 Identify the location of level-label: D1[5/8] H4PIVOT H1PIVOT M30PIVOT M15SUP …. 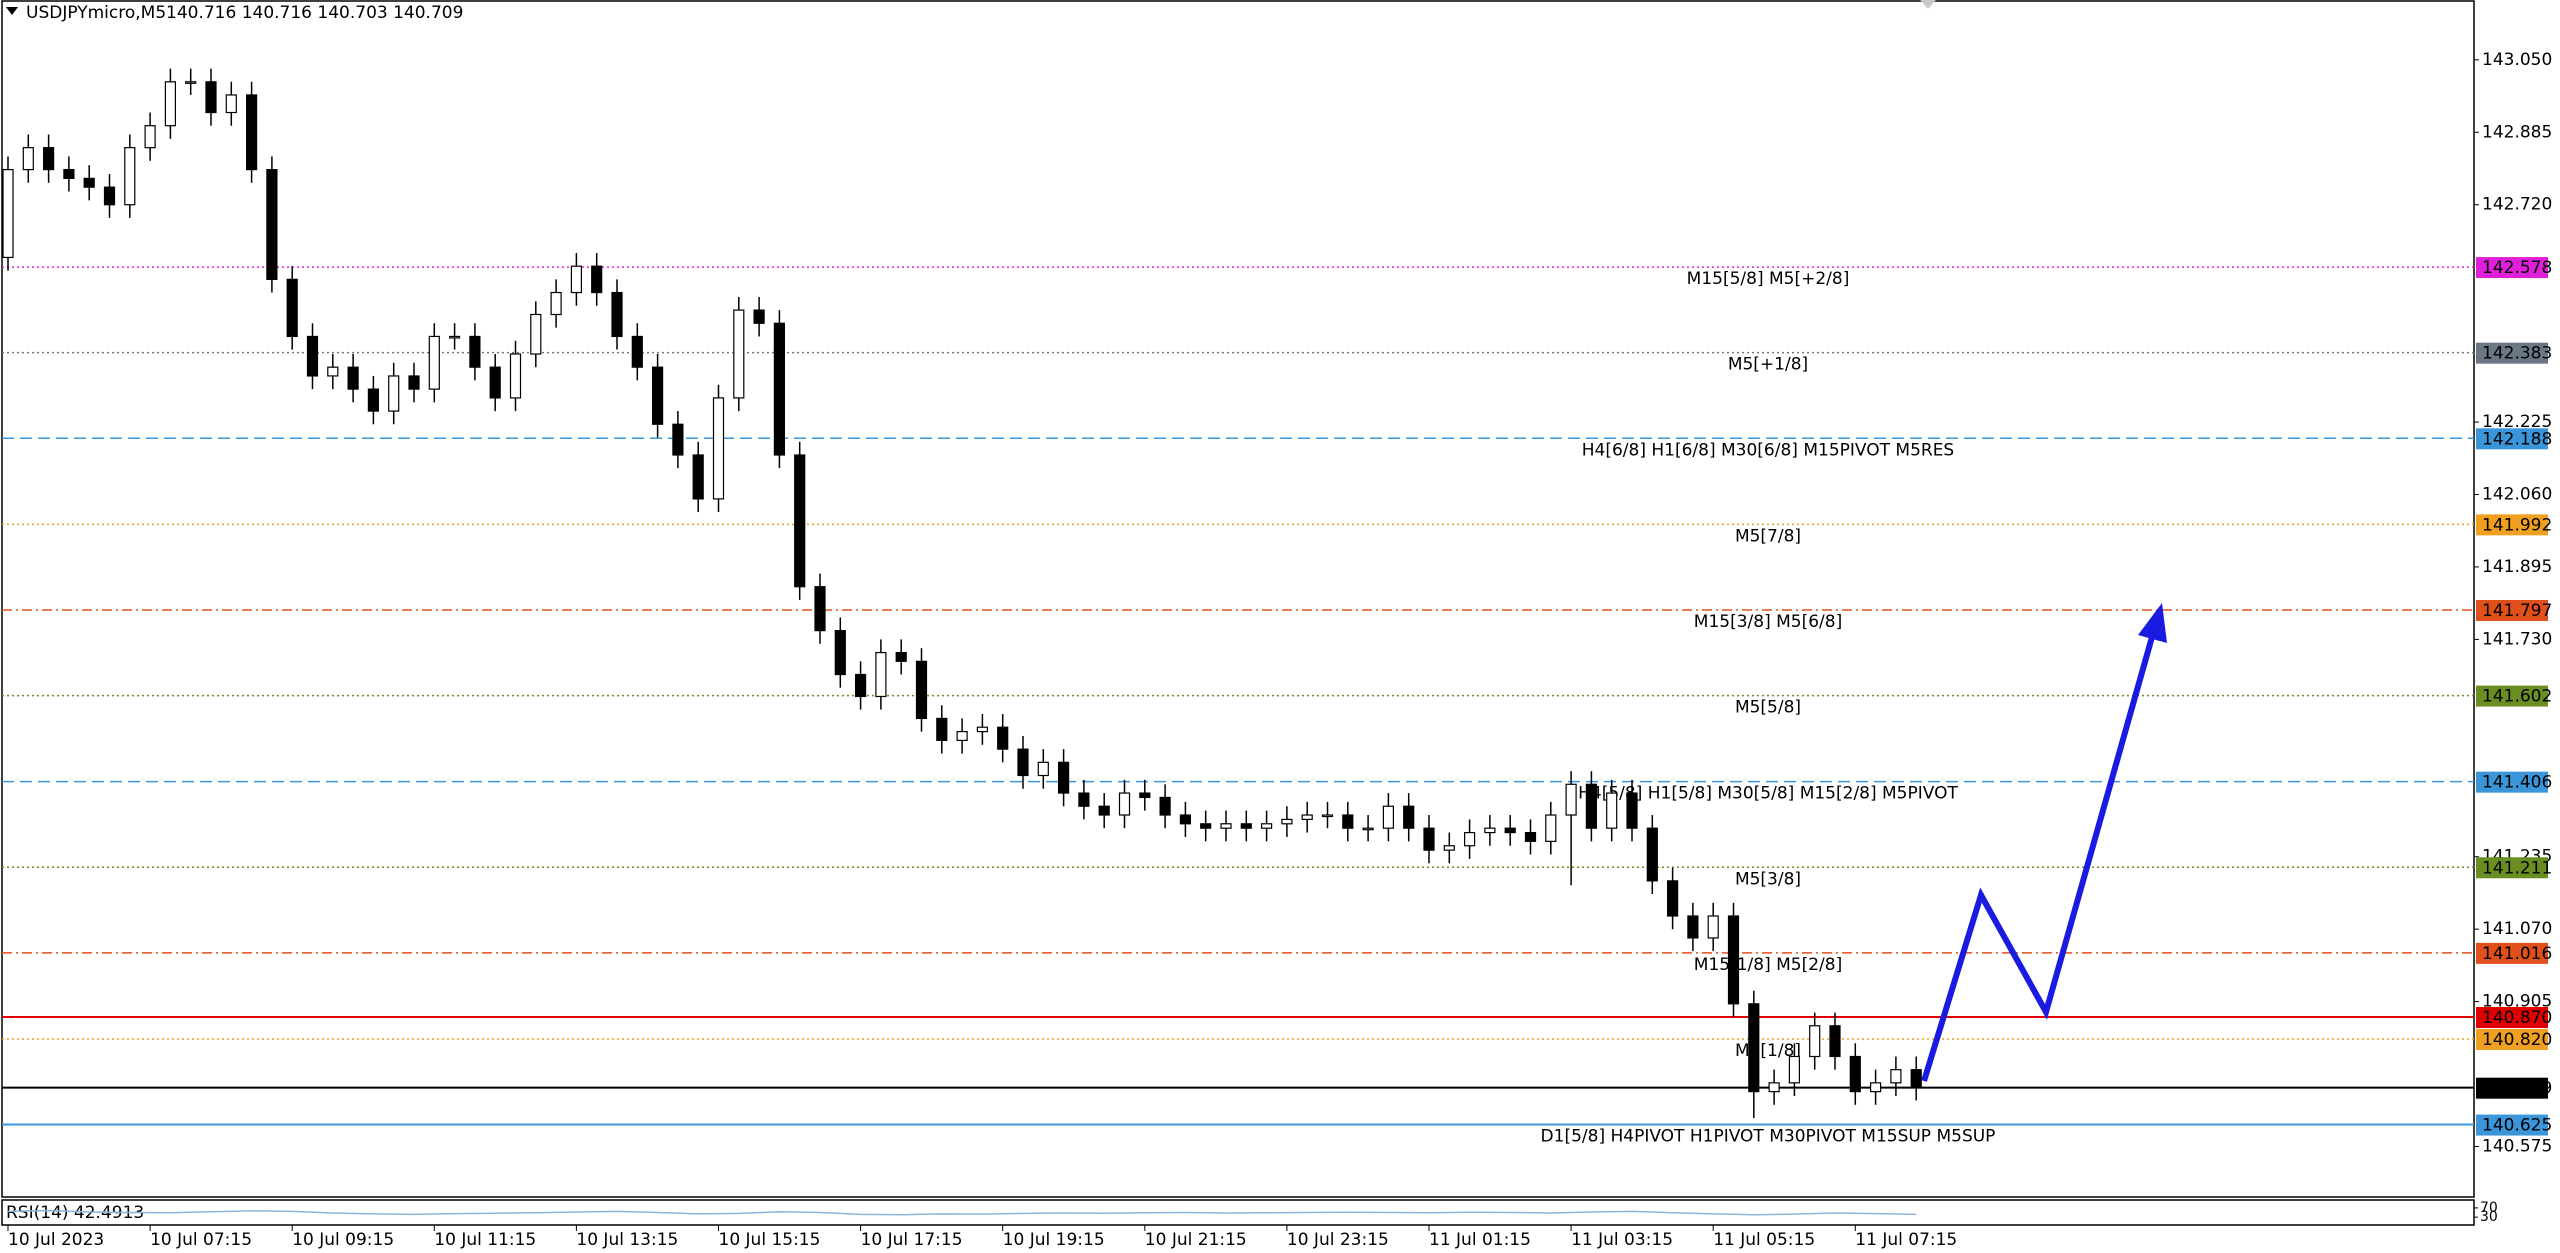
(1768, 1137).